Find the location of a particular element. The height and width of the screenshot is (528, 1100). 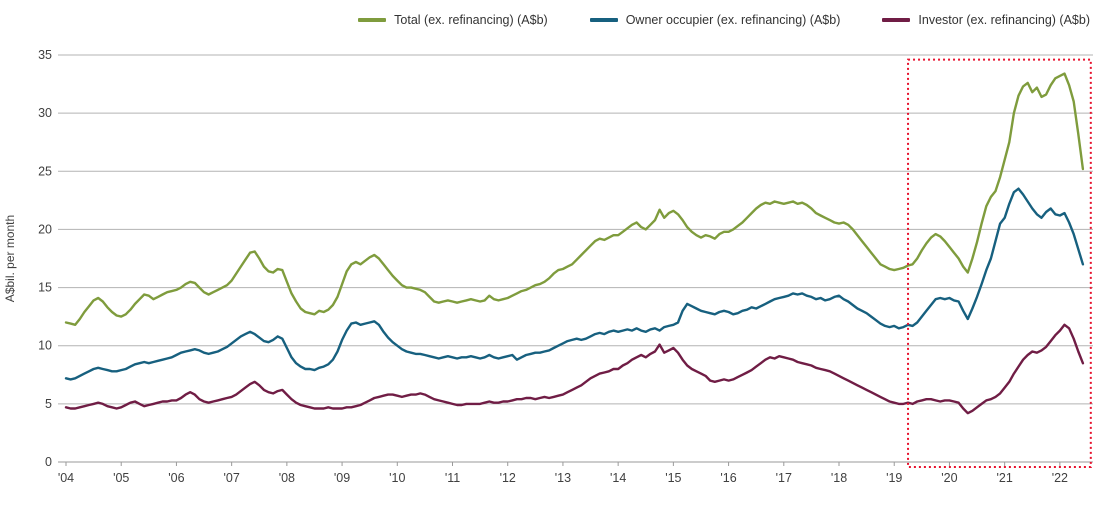

x-tick-label: '09 is located at coordinates (342, 478).